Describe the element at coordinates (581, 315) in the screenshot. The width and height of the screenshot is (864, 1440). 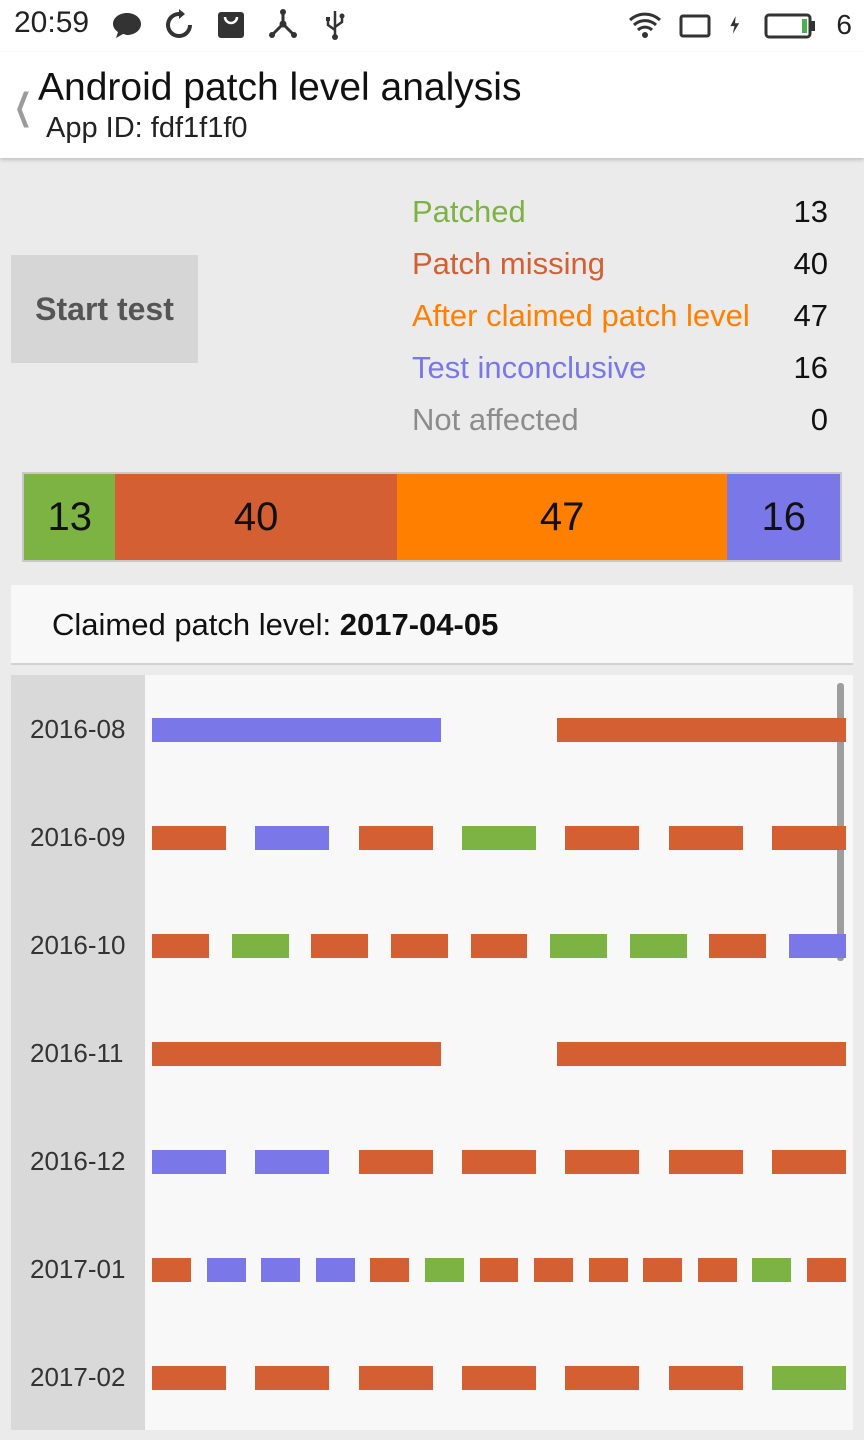
I see `legend-label: After claimed patch level` at that location.